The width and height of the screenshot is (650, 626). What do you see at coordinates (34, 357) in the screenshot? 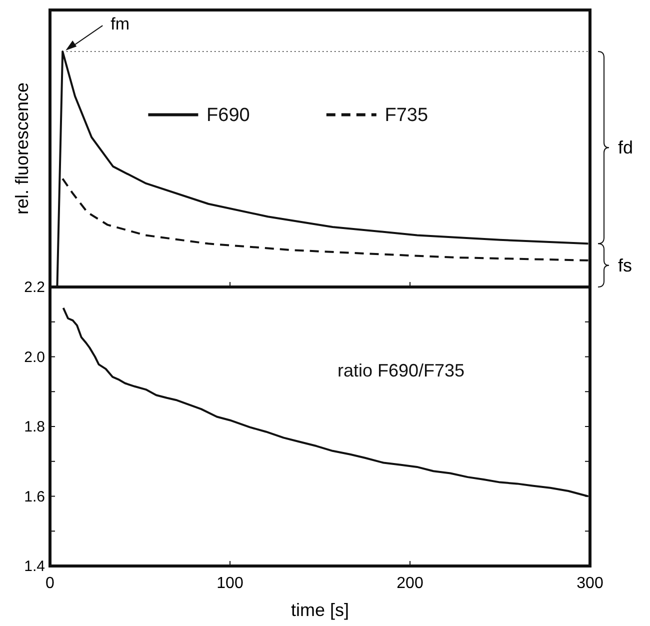
I see `y-tick-label: 2.0` at bounding box center [34, 357].